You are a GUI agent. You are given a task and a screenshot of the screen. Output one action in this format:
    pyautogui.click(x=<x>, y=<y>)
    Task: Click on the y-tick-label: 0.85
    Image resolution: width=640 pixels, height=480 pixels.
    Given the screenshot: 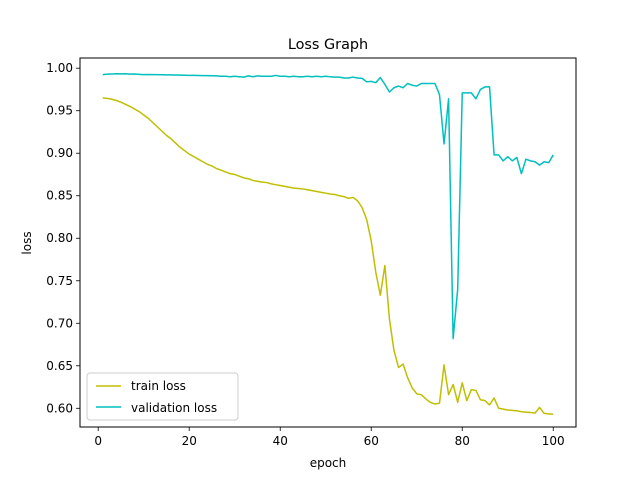 What is the action you would take?
    pyautogui.click(x=59, y=196)
    